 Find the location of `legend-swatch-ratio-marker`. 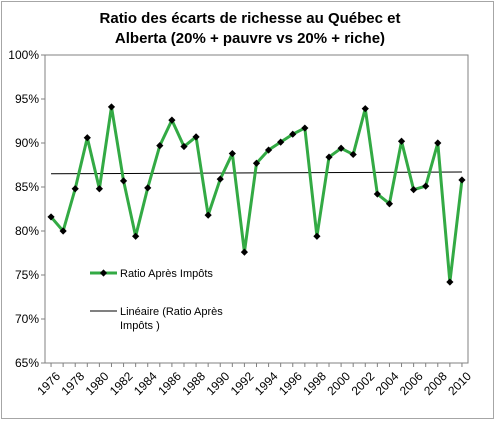

legend-swatch-ratio-marker is located at coordinates (103, 273).